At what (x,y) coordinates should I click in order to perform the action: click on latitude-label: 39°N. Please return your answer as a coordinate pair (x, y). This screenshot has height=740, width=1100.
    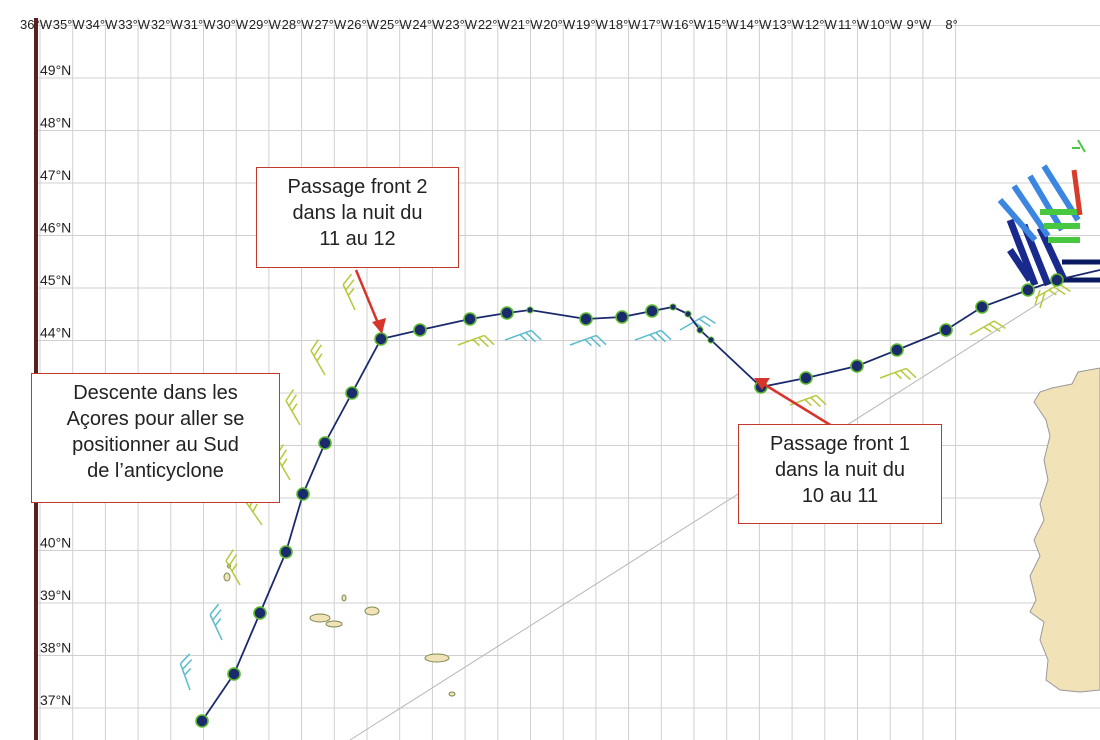
    Looking at the image, I should click on (55, 595).